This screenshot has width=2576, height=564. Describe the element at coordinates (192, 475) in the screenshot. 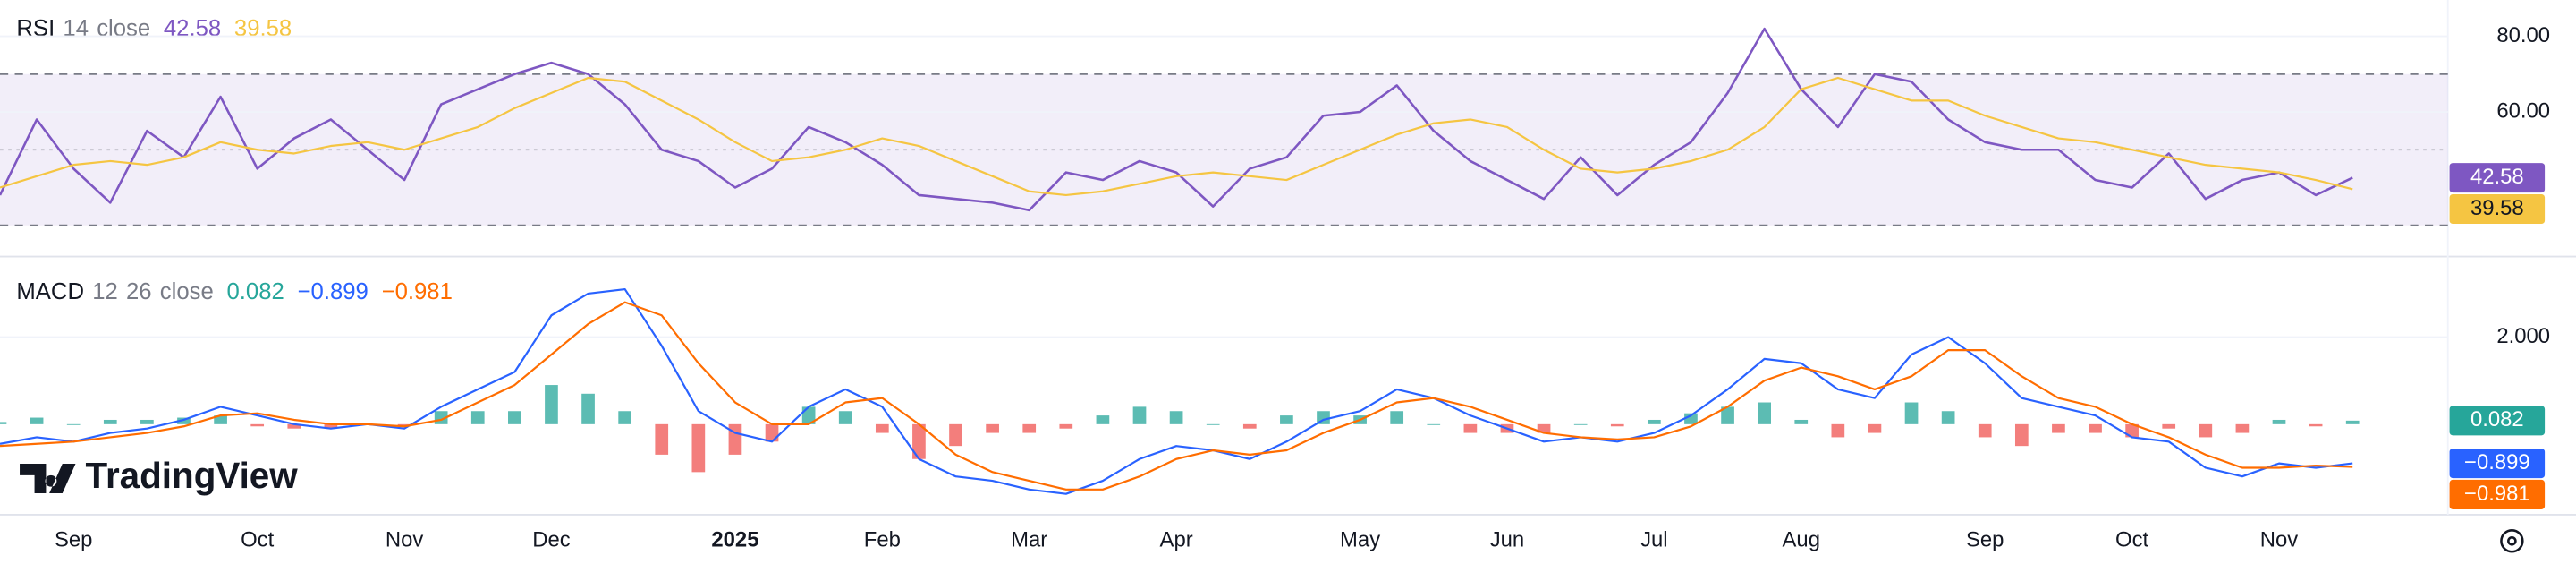

I see `watermark: TradingView` at that location.